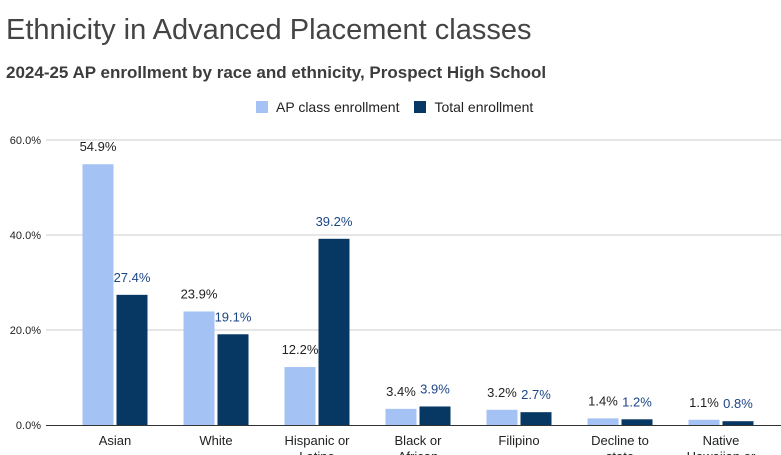 The height and width of the screenshot is (455, 781). Describe the element at coordinates (262, 107) in the screenshot. I see `legend-swatch-ap` at that location.